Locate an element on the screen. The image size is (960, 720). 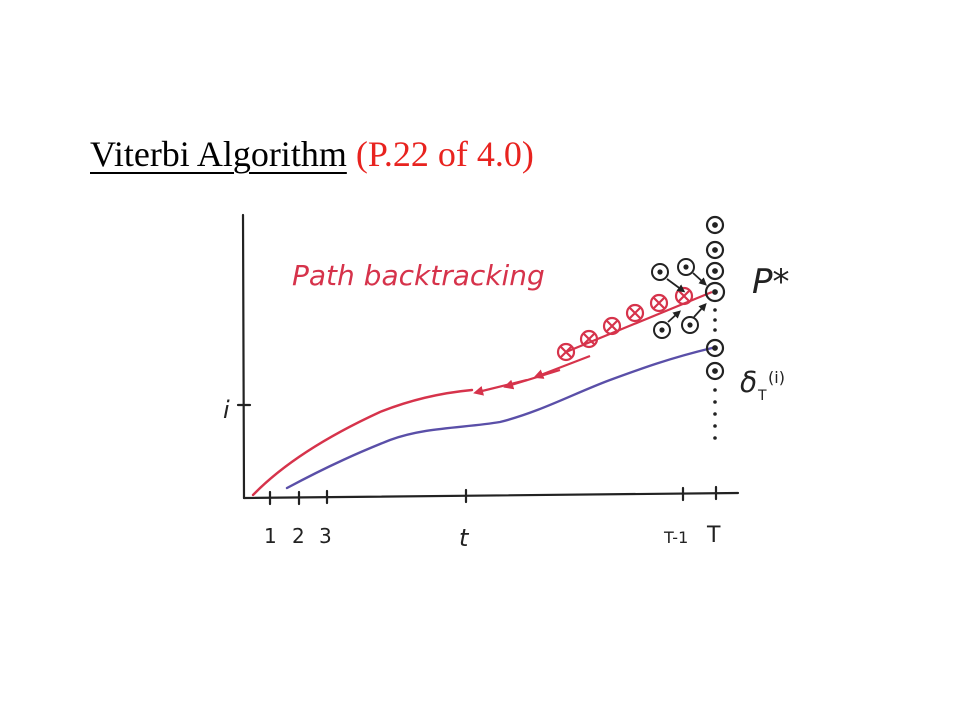
x-tick-label-T-1: T-1 is located at coordinates (675, 537).